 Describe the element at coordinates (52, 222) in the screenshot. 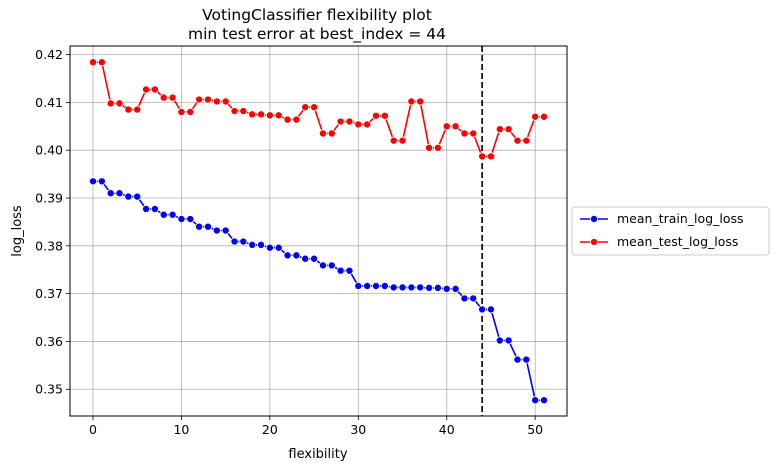

I see `y-axis-ticks: 0.35 0.36 0.37 0.38 0.39 0.40 0.41 0.42` at that location.